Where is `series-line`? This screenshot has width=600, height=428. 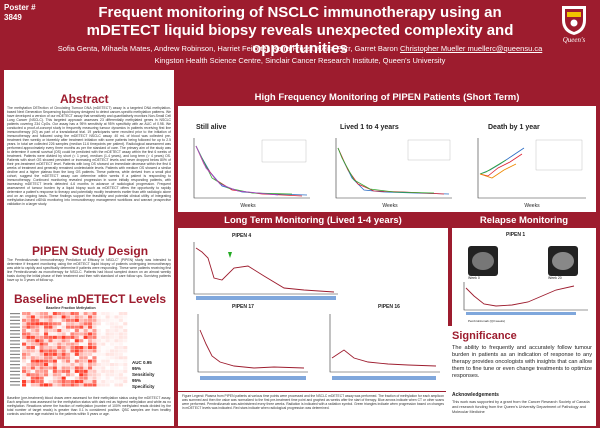
series-line is located at coordinates (252, 349).